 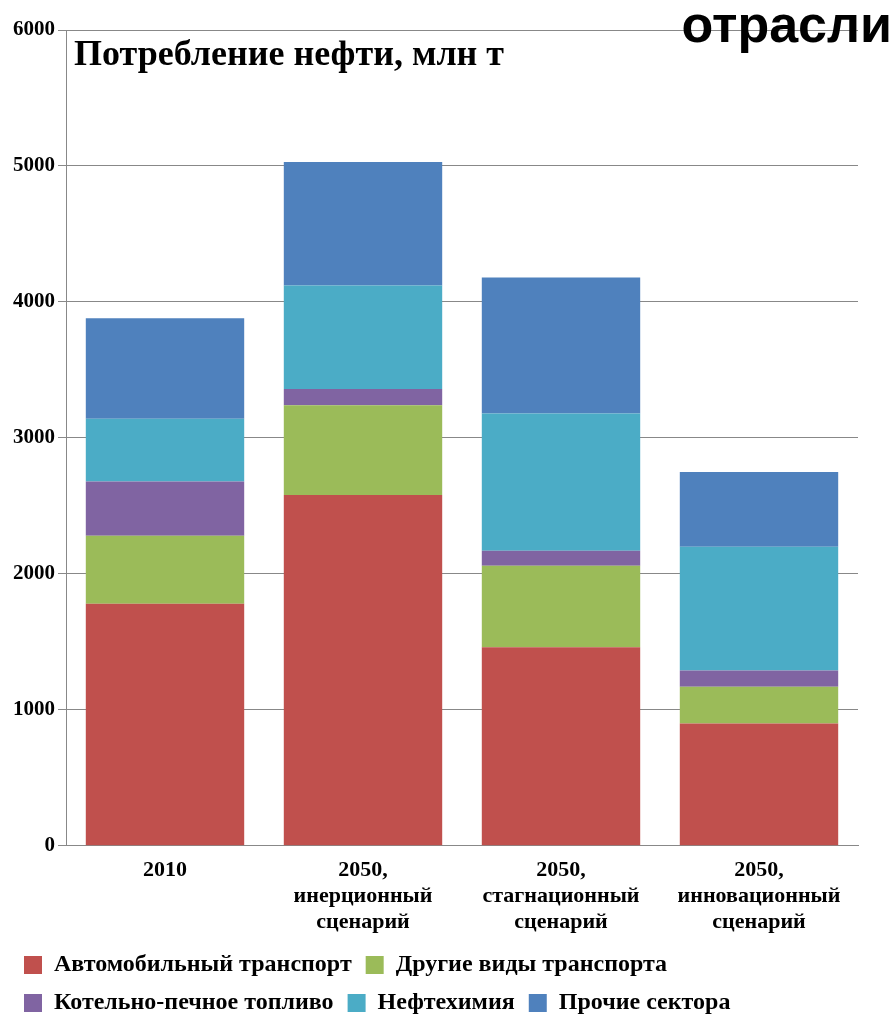 I want to click on y-tick-label: 3000, so click(x=34, y=436).